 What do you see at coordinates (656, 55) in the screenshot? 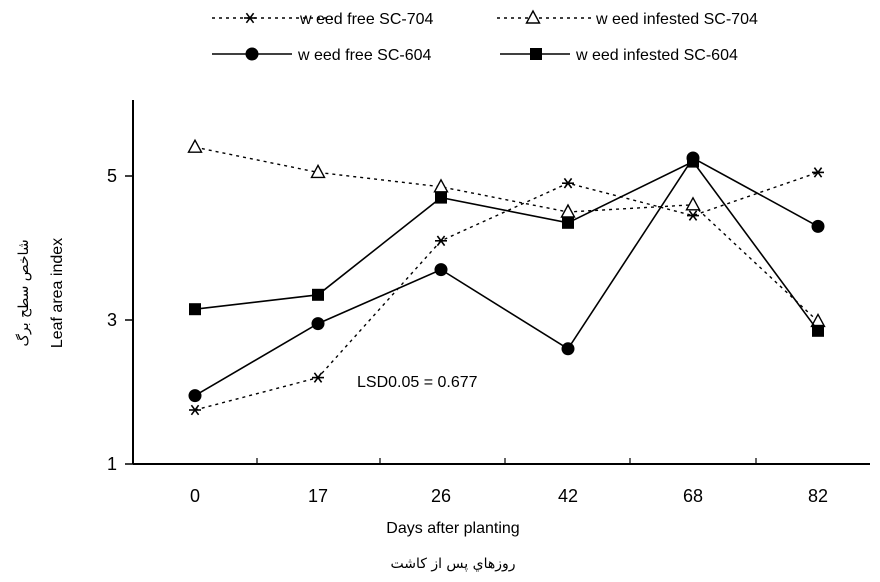
I see `legend-label-4: w eed infested SC-604` at bounding box center [656, 55].